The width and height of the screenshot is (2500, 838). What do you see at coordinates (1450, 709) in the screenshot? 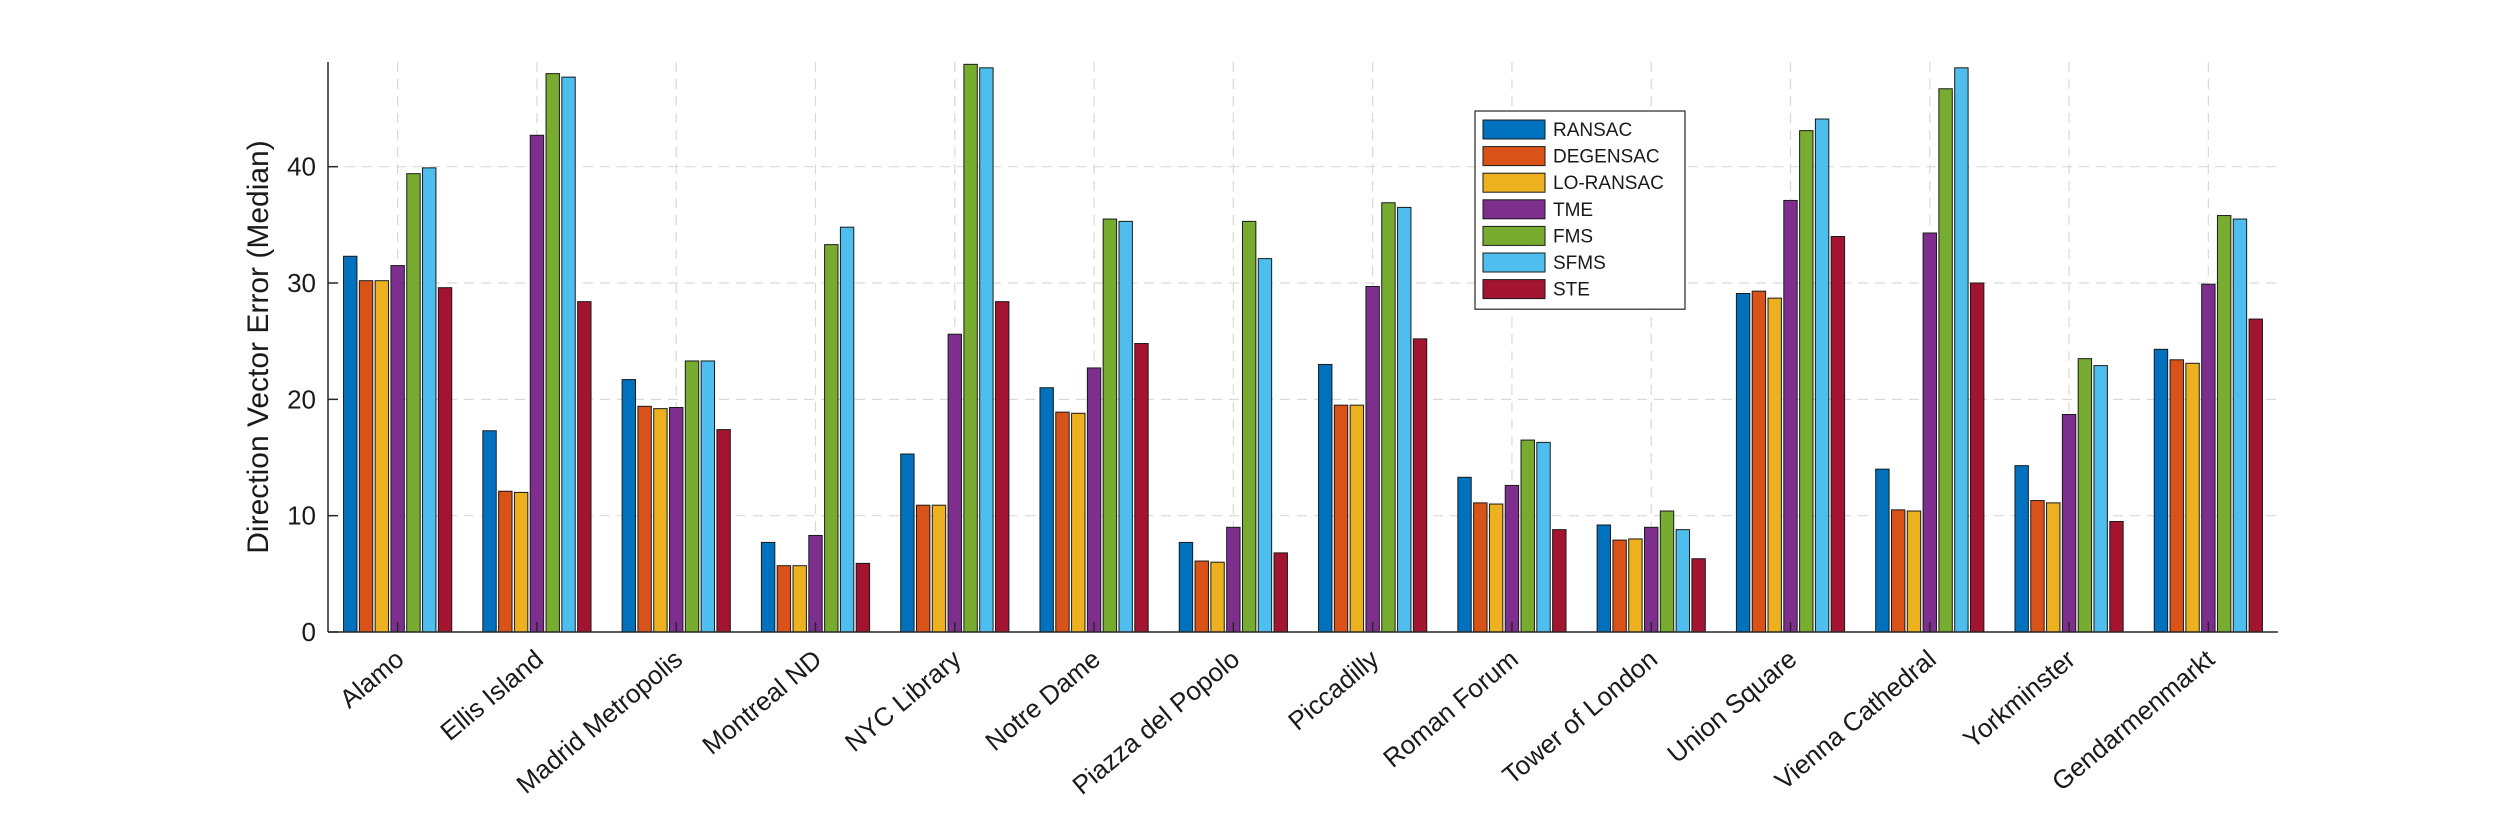
I see `x-tick-label: Roman Forum` at bounding box center [1450, 709].